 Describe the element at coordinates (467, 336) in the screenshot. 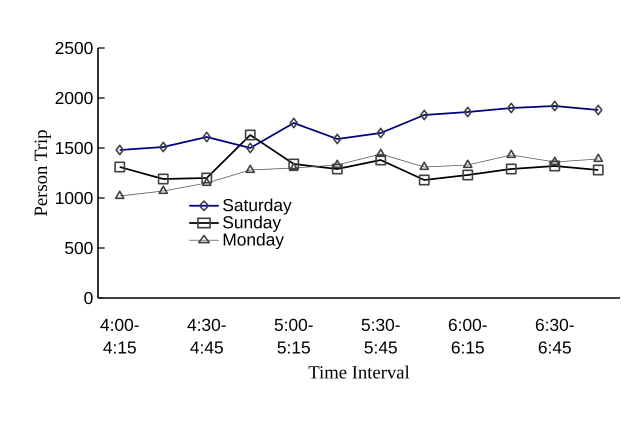

I see `x-tick-label: 6:00- 6:15` at that location.